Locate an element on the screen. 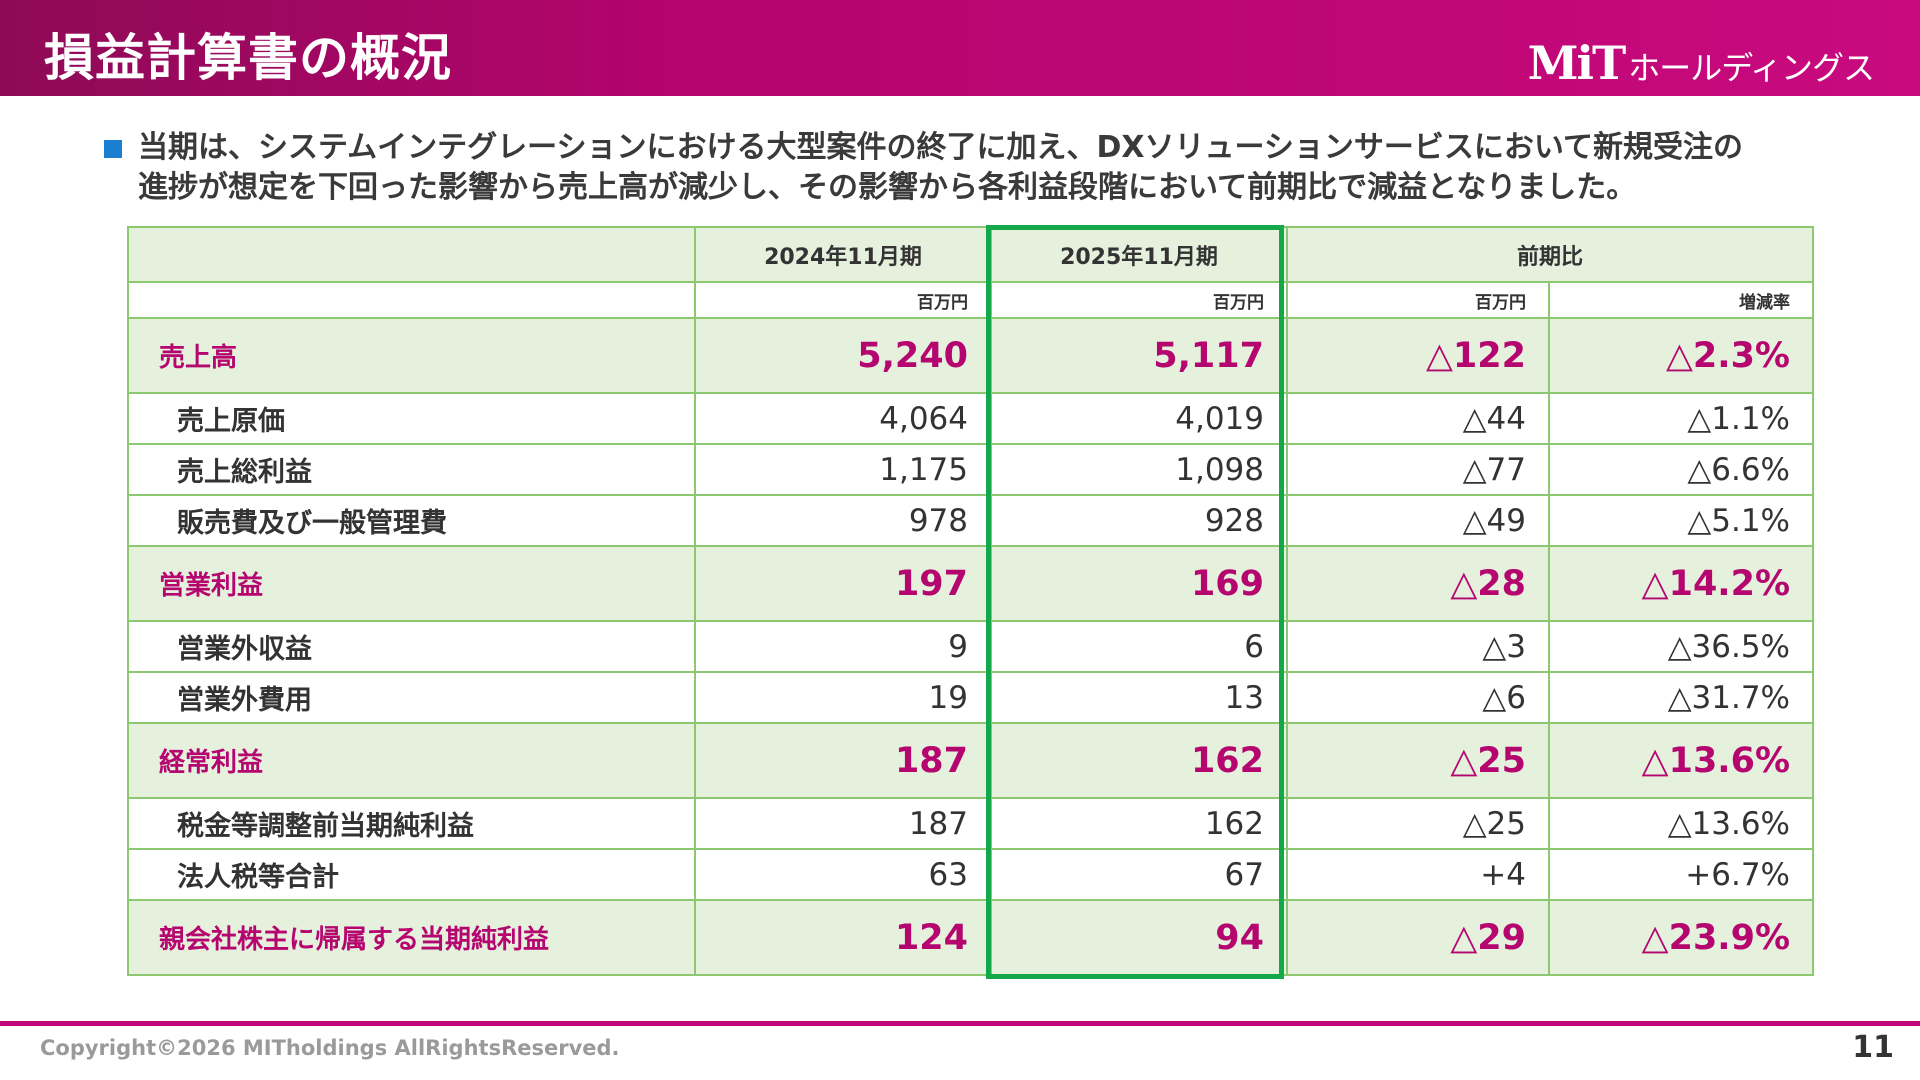 This screenshot has height=1080, width=1920. cell-prev: 9 is located at coordinates (843, 646).